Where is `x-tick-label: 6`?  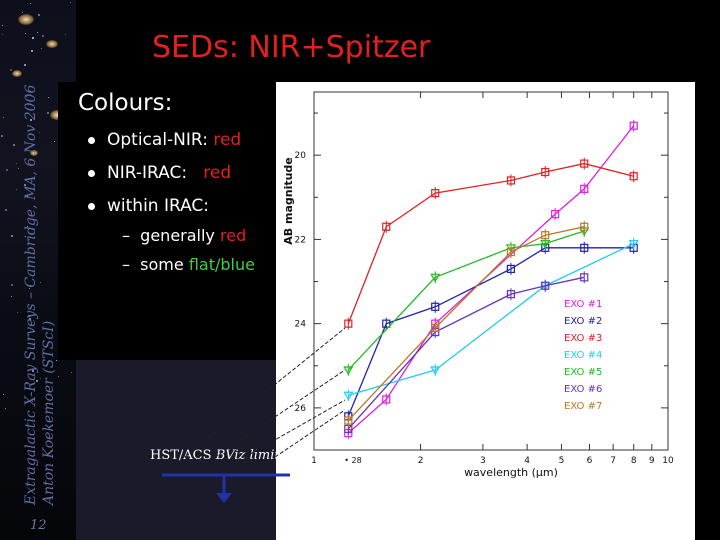 x-tick-label: 6 is located at coordinates (590, 461).